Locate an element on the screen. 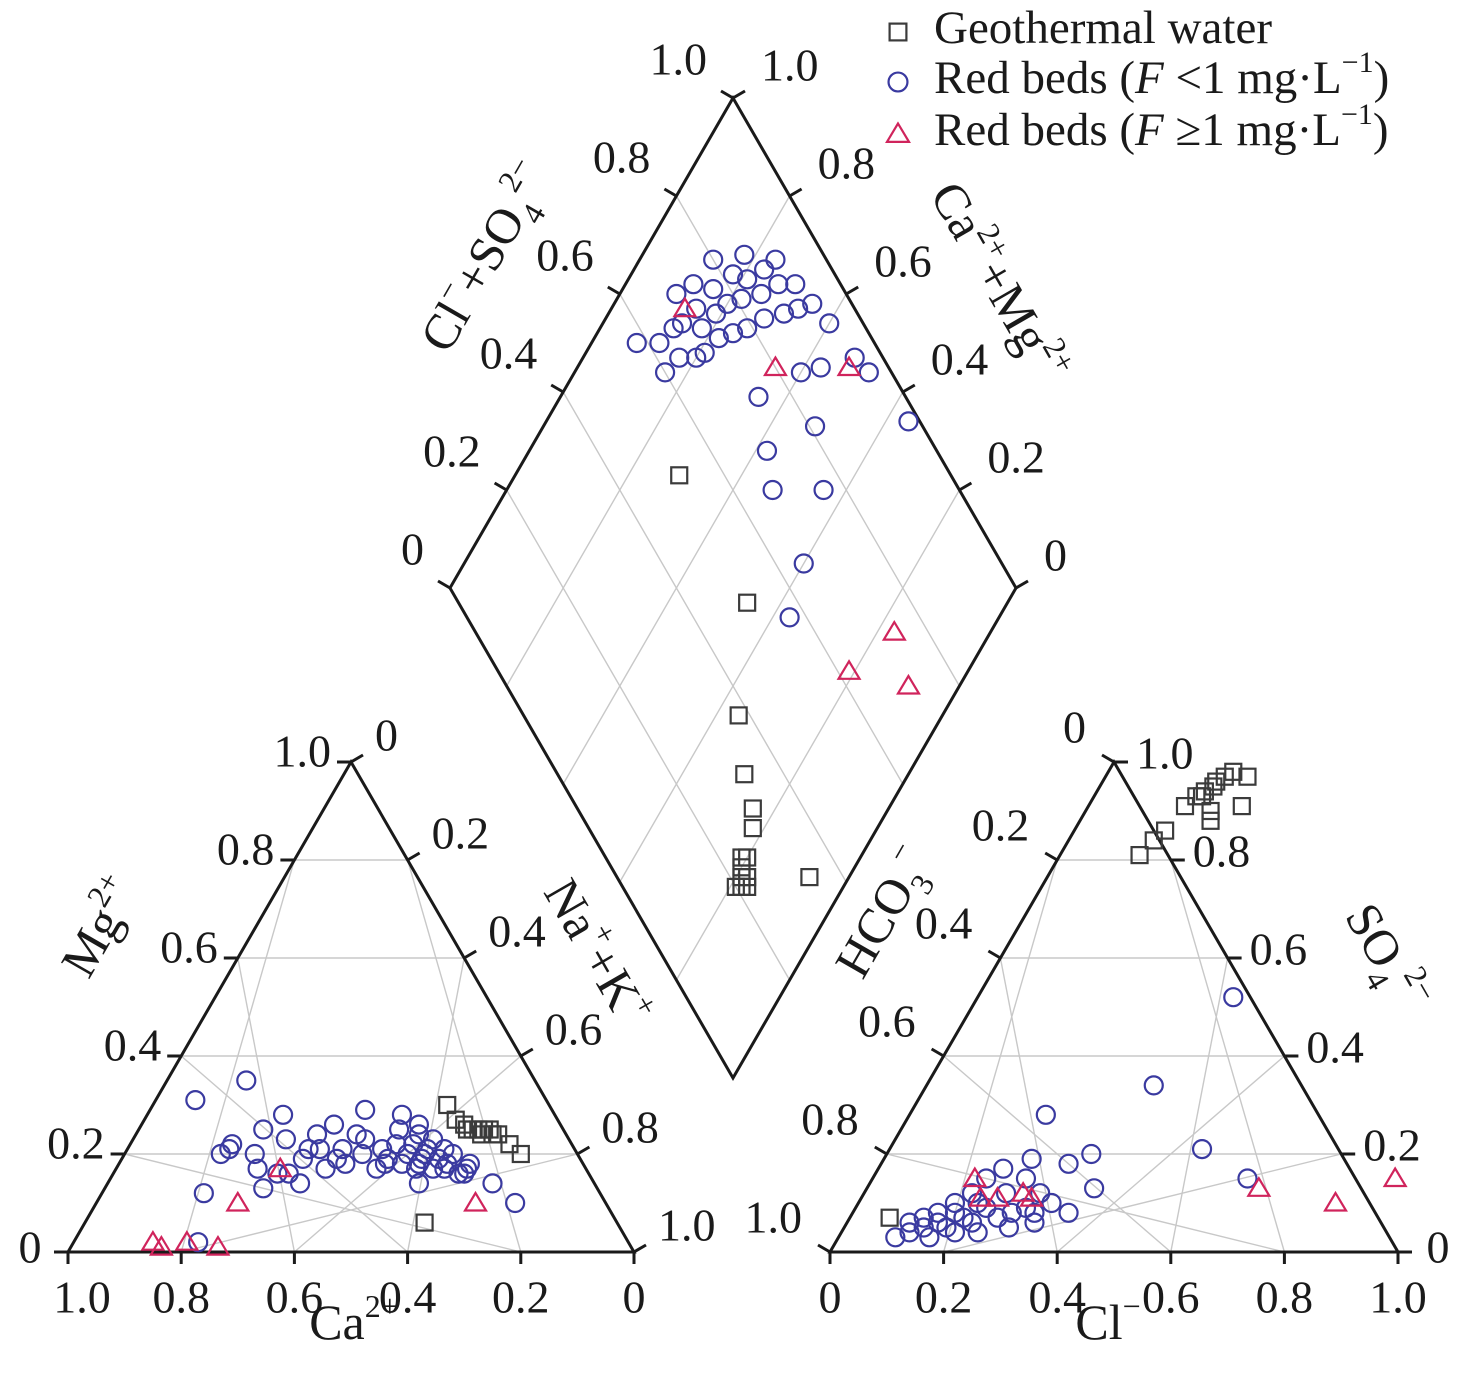 Image resolution: width=1476 pixels, height=1391 pixels. diamond-clso4-tick-label: 0.6 is located at coordinates (565, 255).